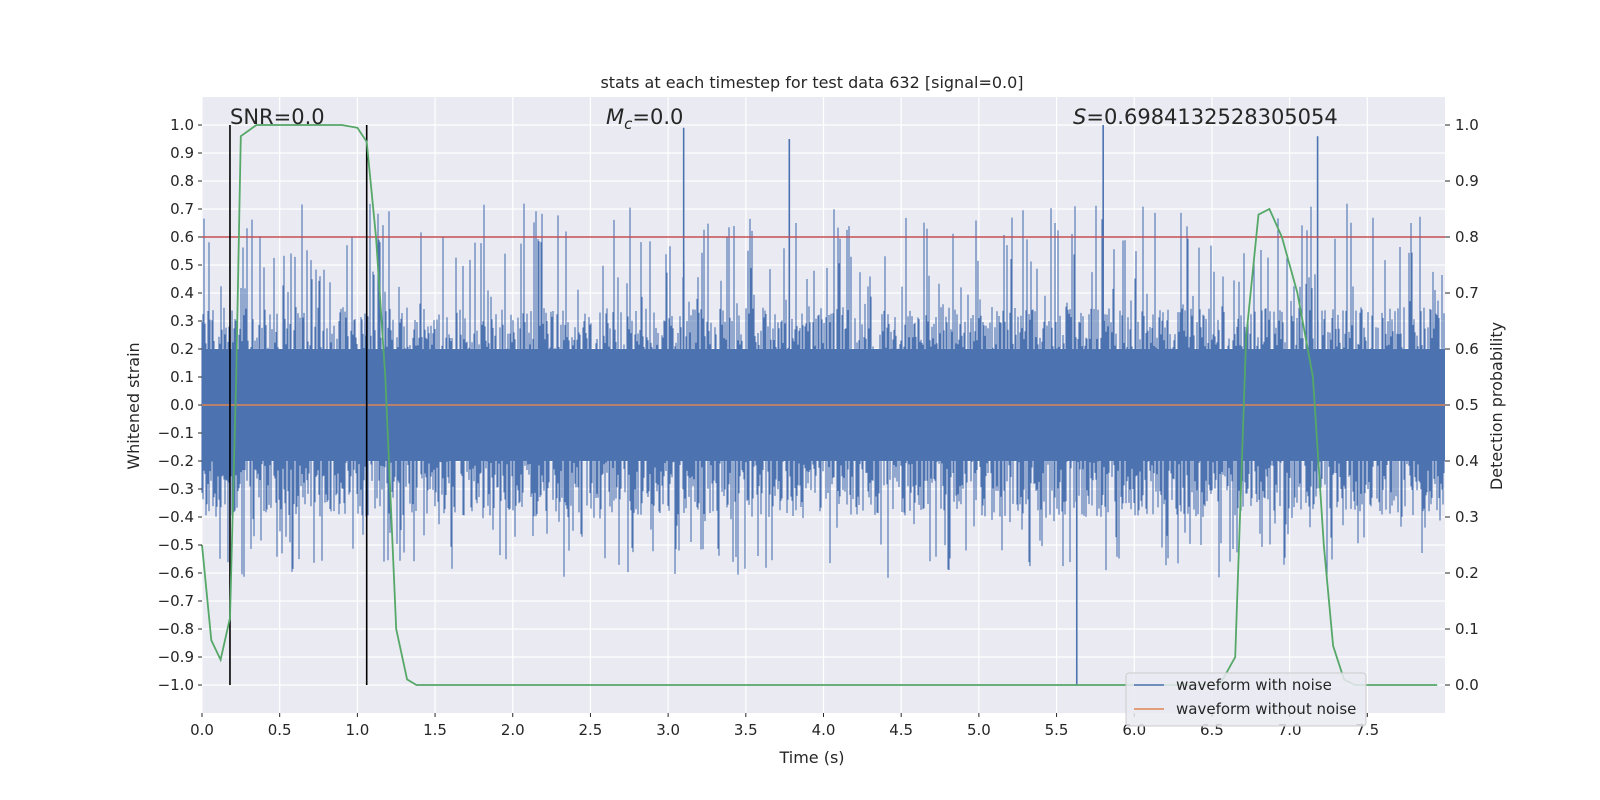 Image resolution: width=1600 pixels, height=800 pixels. What do you see at coordinates (1467, 125) in the screenshot?
I see `y-right-tick-label: 1.0` at bounding box center [1467, 125].